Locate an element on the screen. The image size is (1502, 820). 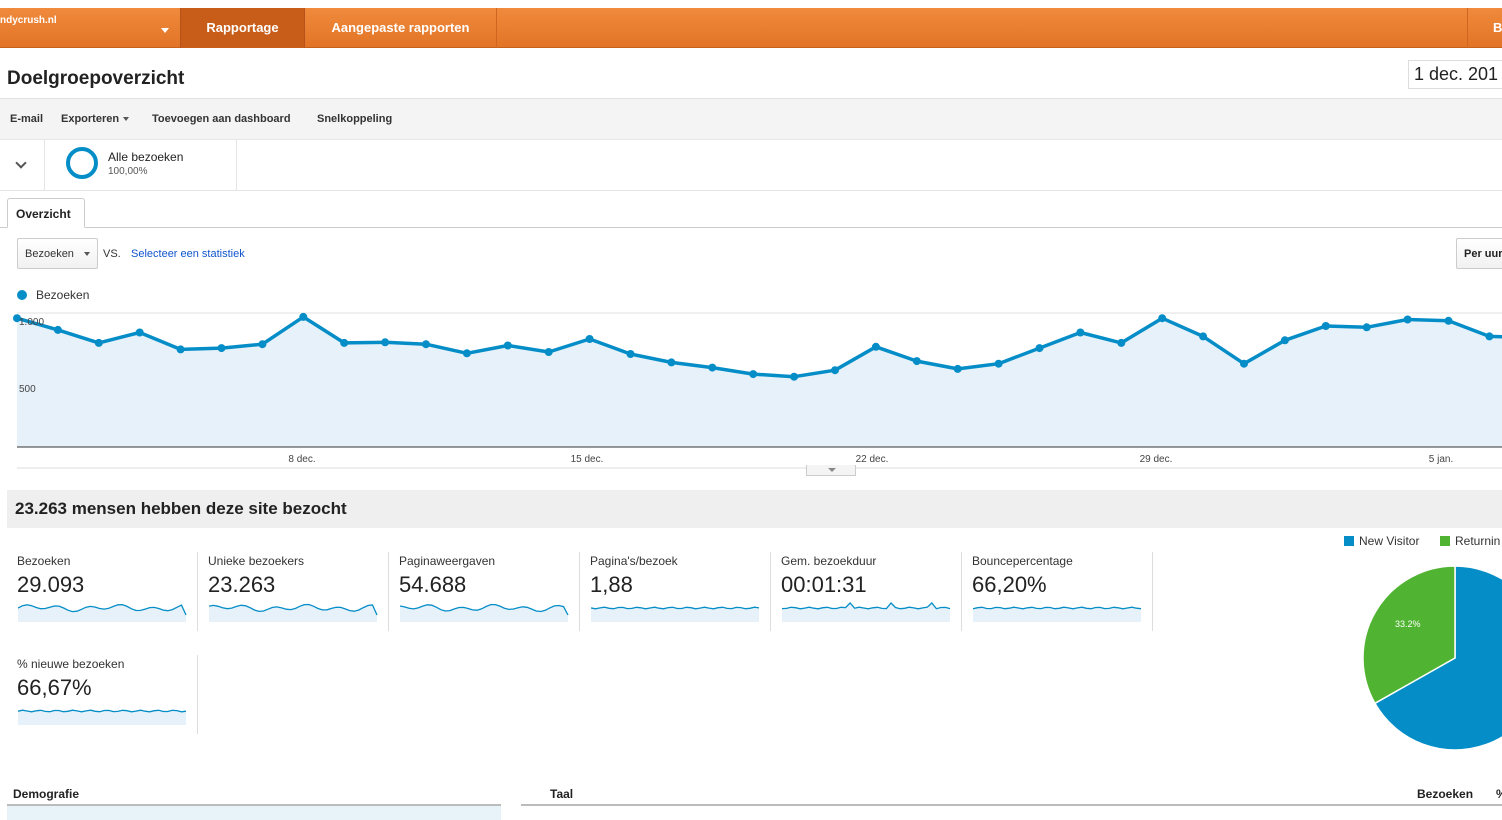
metric-card: Gem. bezoekduur 00:01:31 is located at coordinates (866, 591).